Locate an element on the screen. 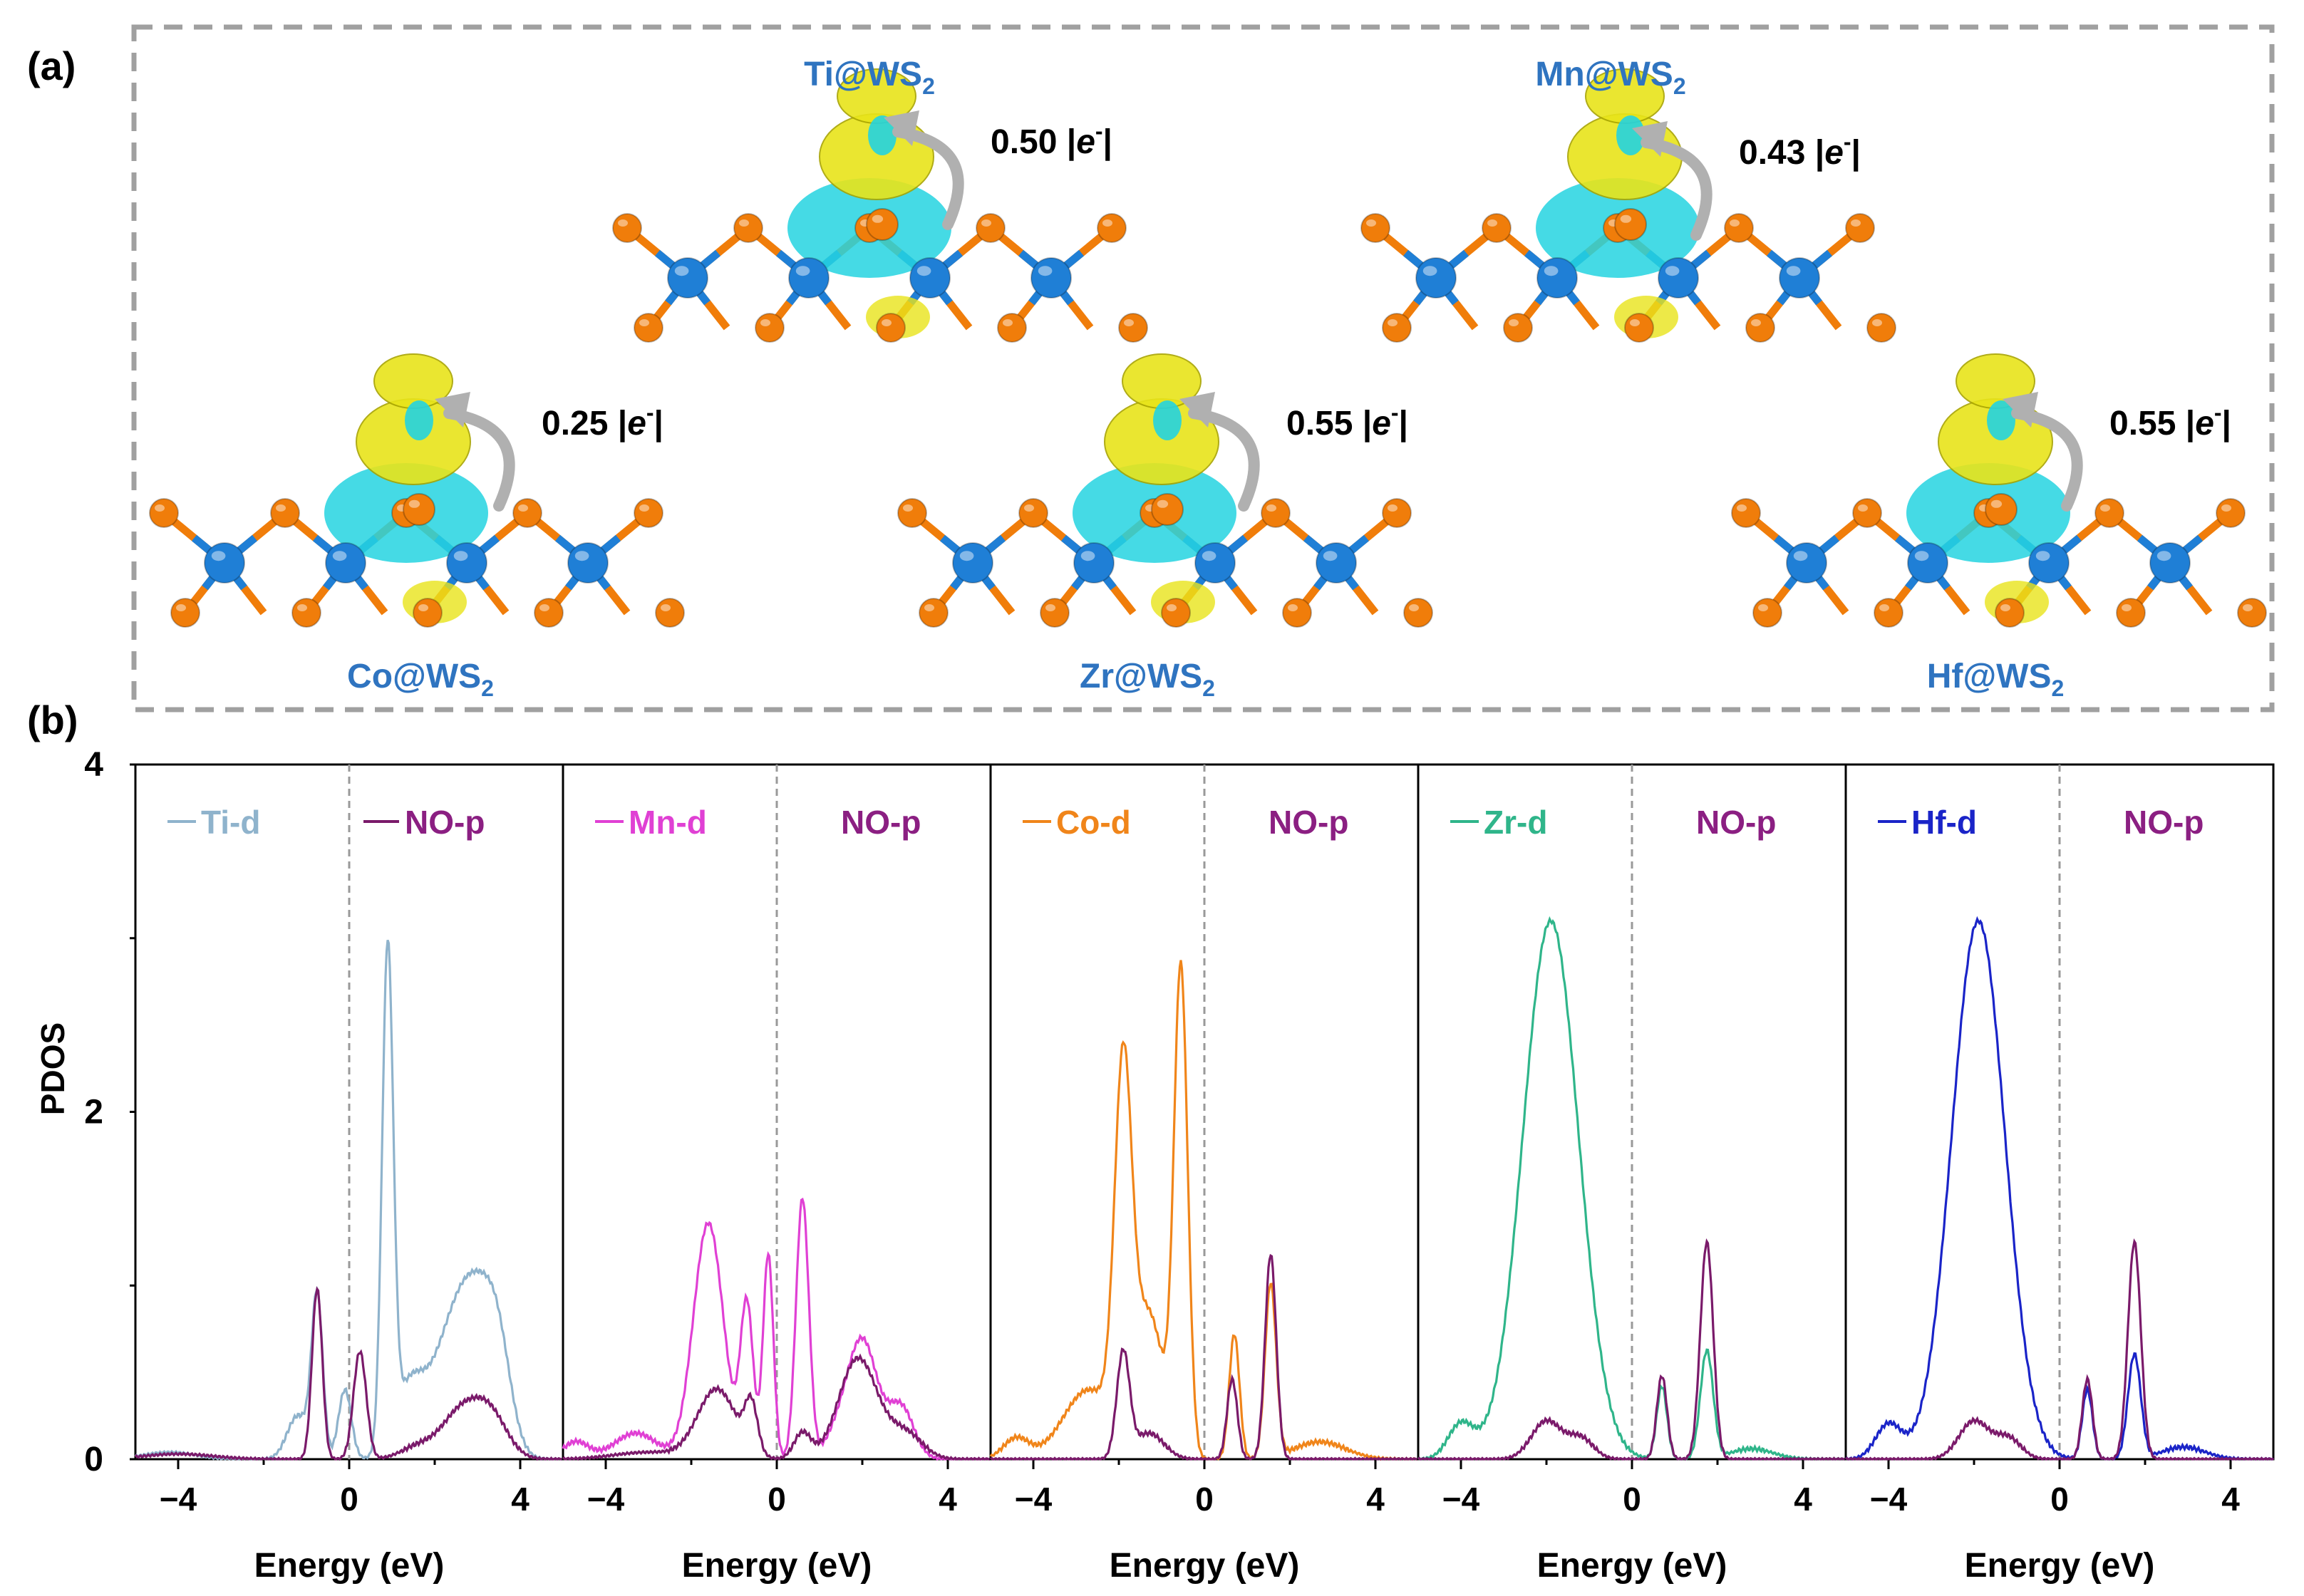  charge-close: | is located at coordinates (658, 423).